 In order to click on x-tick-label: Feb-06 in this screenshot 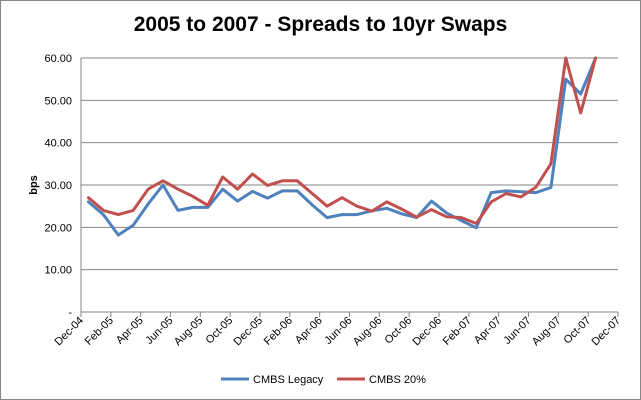, I will do `click(278, 331)`.